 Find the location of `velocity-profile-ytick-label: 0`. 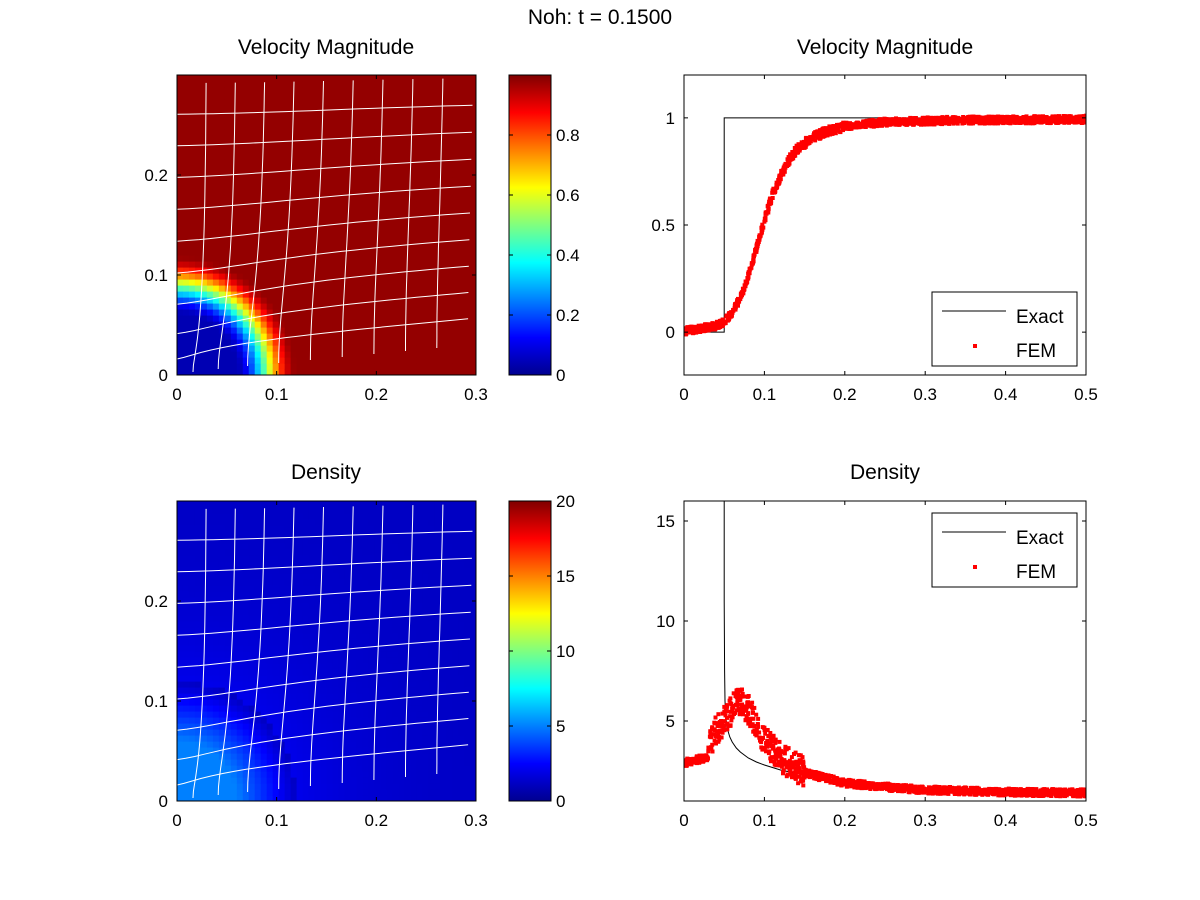

velocity-profile-ytick-label: 0 is located at coordinates (670, 332).